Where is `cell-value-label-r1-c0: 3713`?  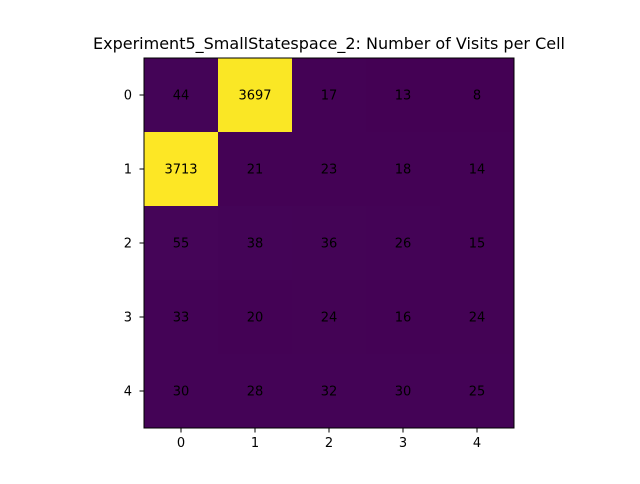 cell-value-label-r1-c0: 3713 is located at coordinates (180, 170).